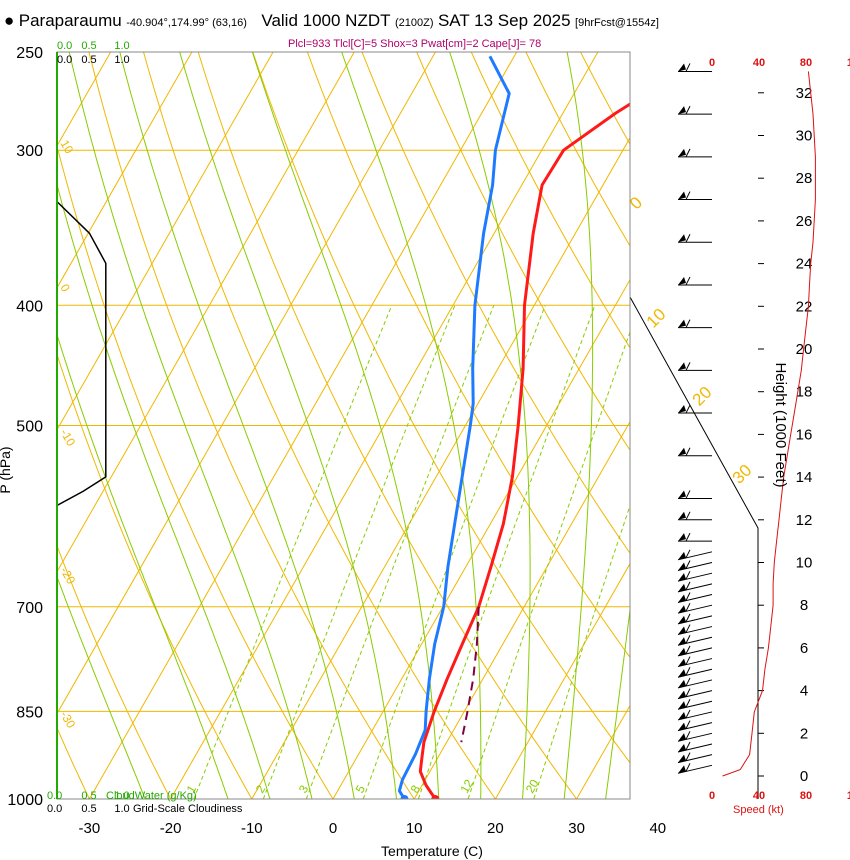  What do you see at coordinates (636, 203) in the screenshot?
I see `isotherm-label: 0` at bounding box center [636, 203].